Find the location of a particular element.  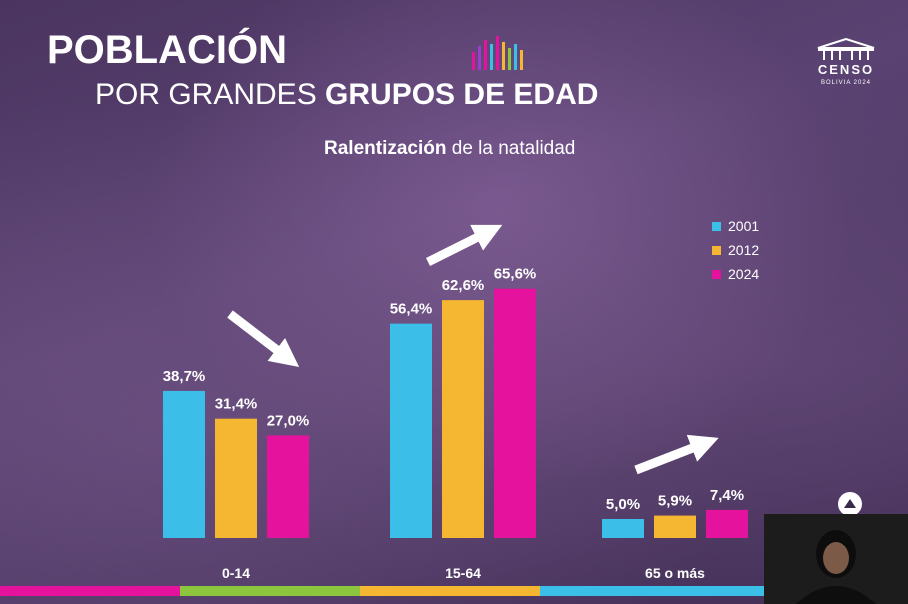

bar-2012-65 o más is located at coordinates (675, 526).